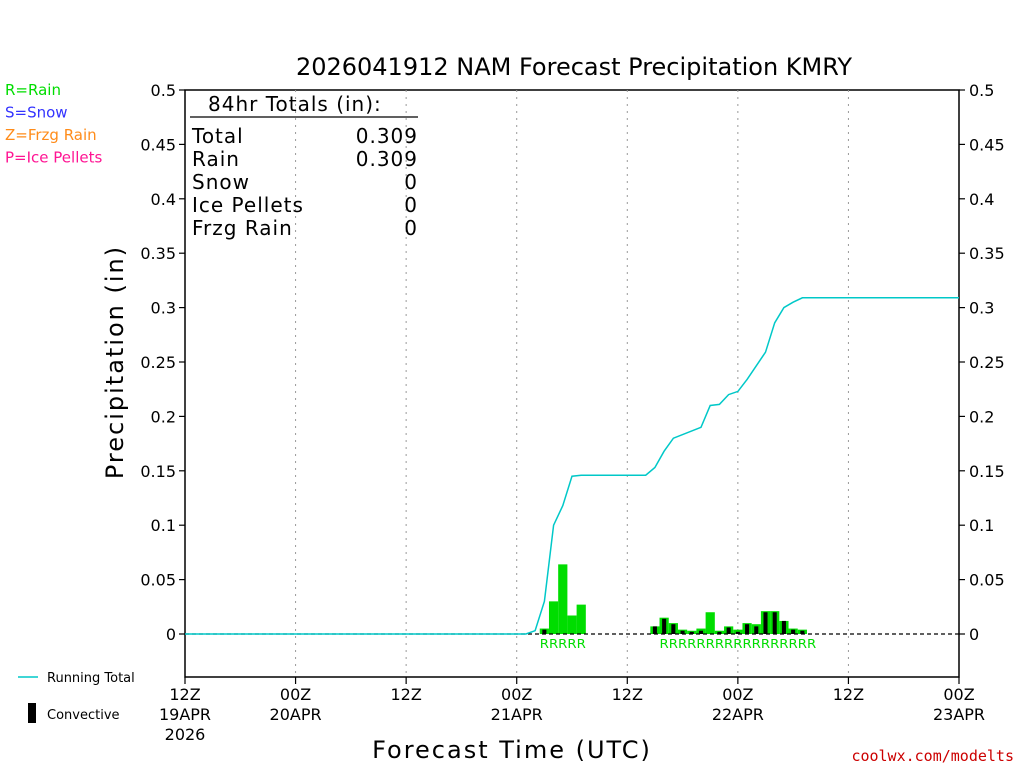 The height and width of the screenshot is (768, 1024). I want to click on precip-type-codes: RRRRR RRRRRRRRRRRRRRRRR, so click(678, 644).